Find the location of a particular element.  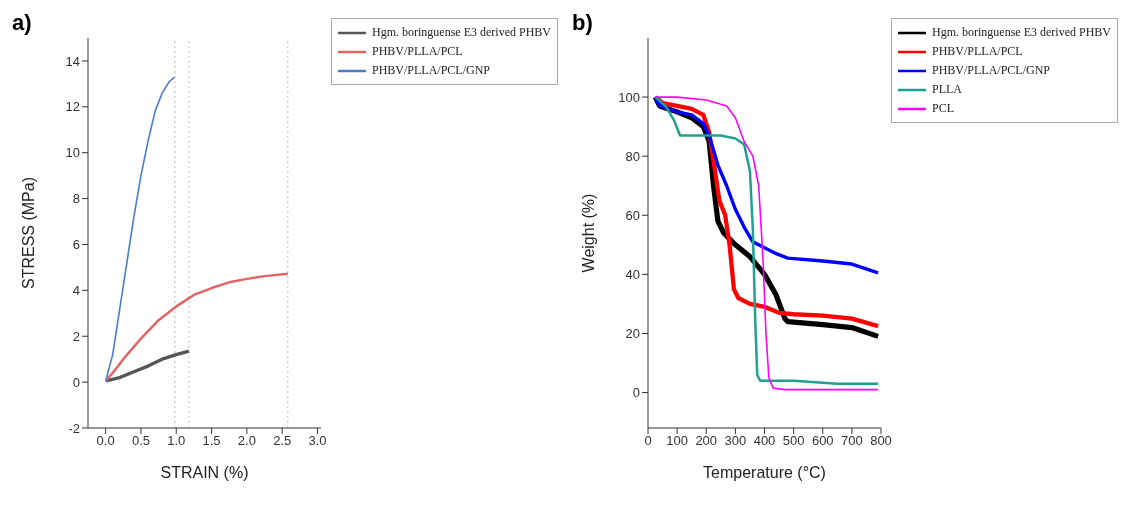

x-tick-label: 1.5 is located at coordinates (211, 441).